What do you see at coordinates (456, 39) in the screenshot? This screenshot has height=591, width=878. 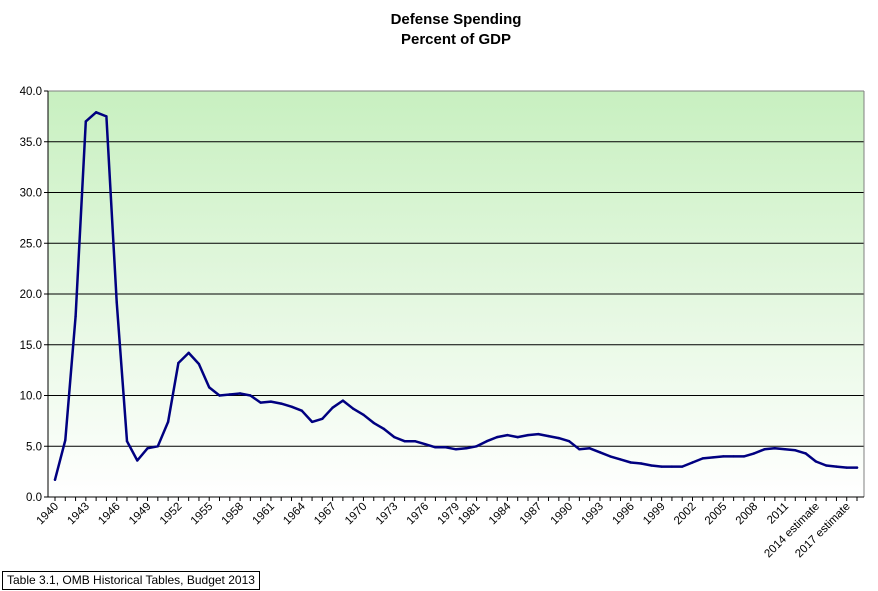 I see `chart-subtitle: Percent of GDP` at bounding box center [456, 39].